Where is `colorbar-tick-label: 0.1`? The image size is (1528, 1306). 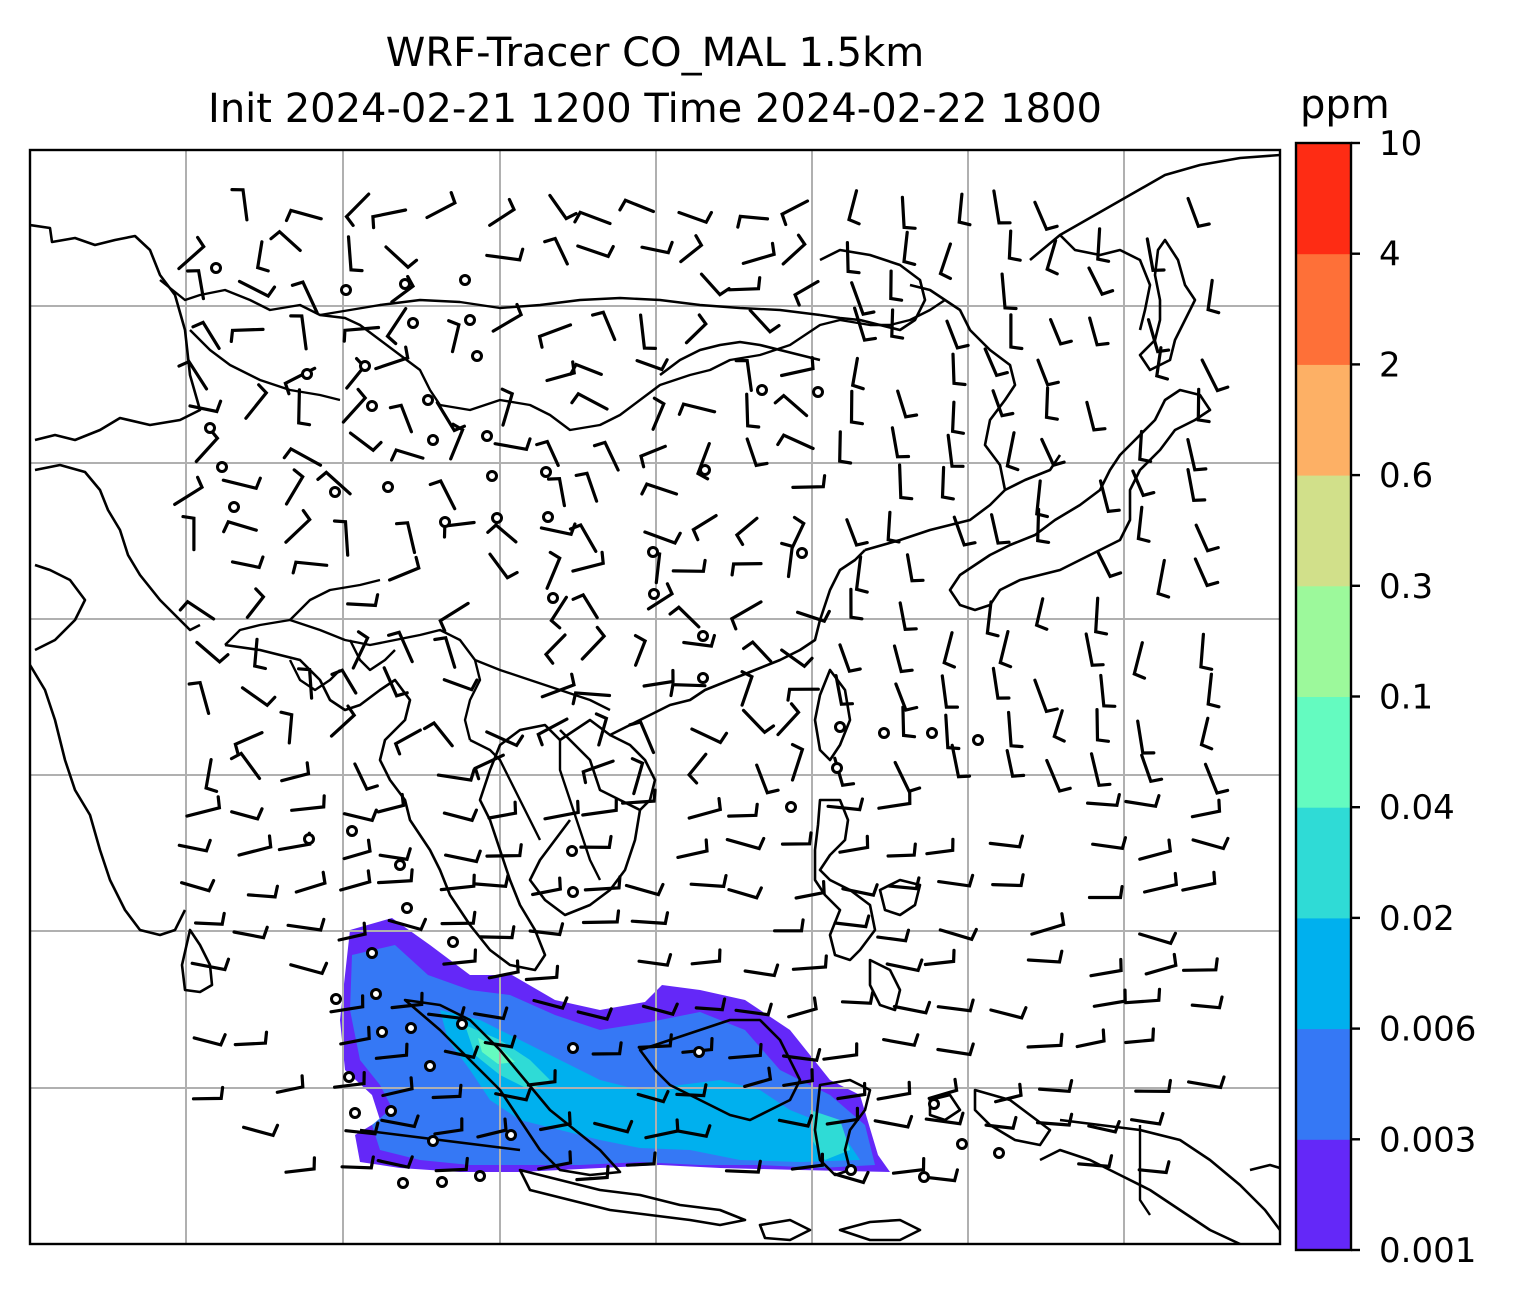 colorbar-tick-label: 0.1 is located at coordinates (1406, 698).